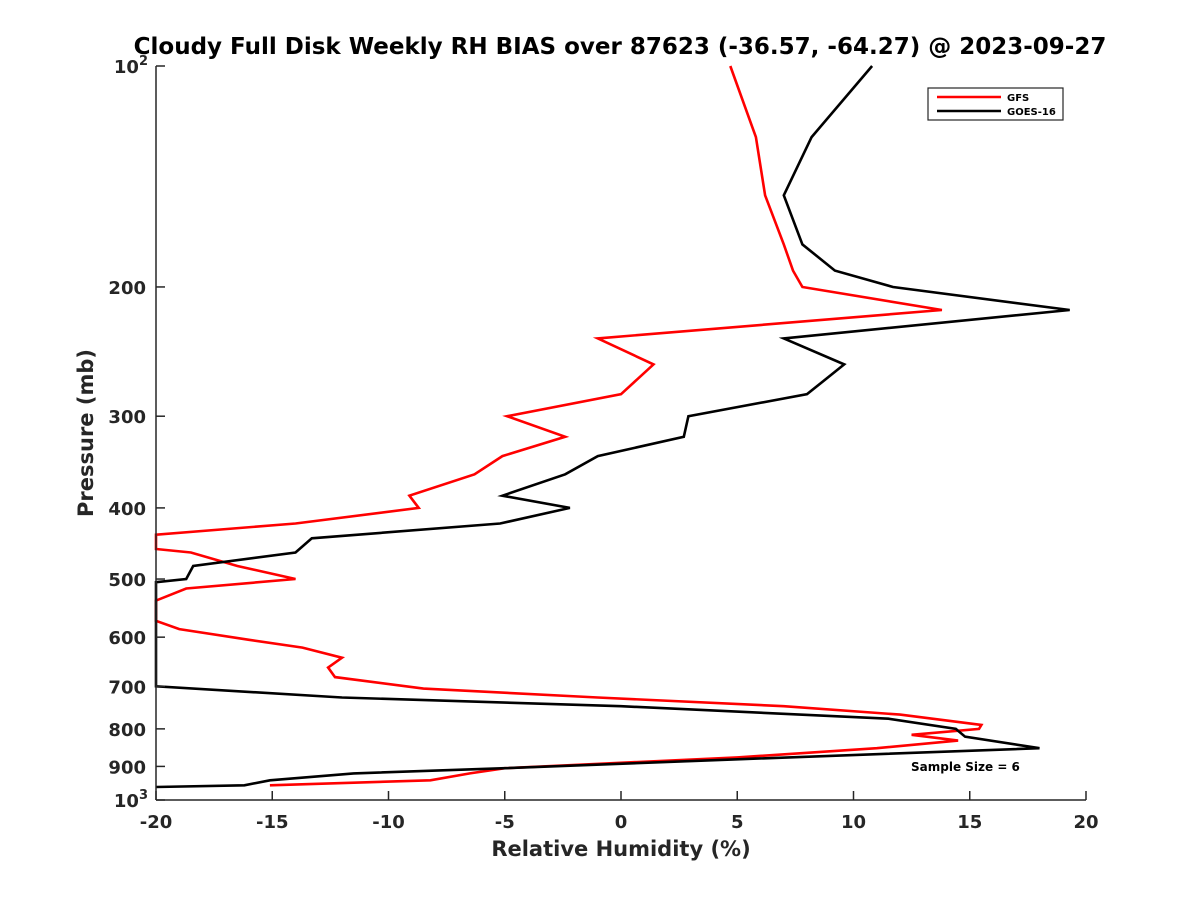 The height and width of the screenshot is (900, 1200). What do you see at coordinates (1031, 112) in the screenshot?
I see `legend-label-goes16: GOES-16` at bounding box center [1031, 112].